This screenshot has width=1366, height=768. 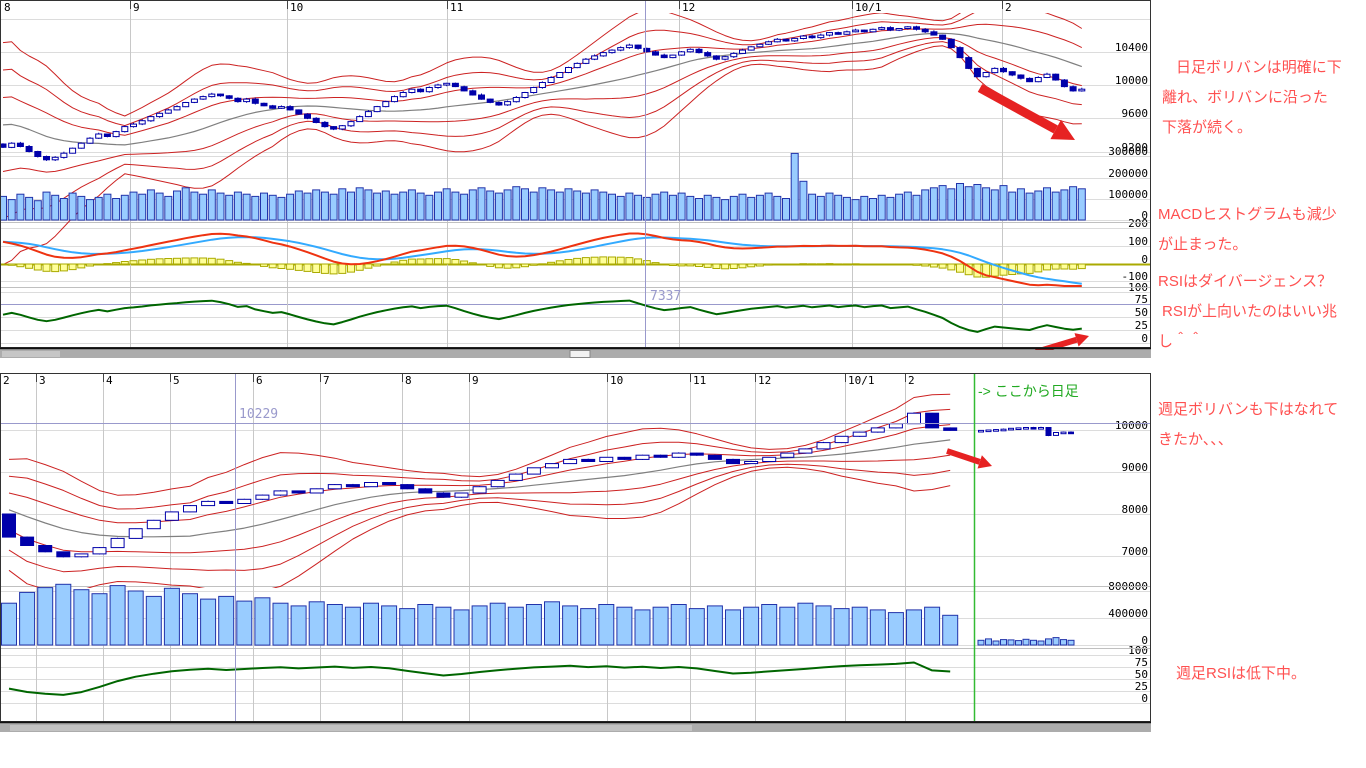 I want to click on annotation-macd-histogram: MACDヒストグラムも減少 が止まった。, so click(x=1247, y=230).